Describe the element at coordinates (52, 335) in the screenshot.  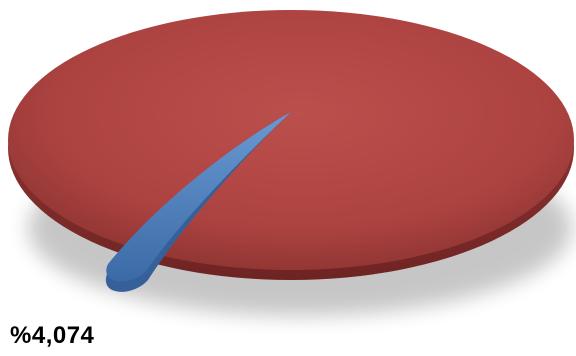
I see `data-label-small-slice: %4,074` at that location.